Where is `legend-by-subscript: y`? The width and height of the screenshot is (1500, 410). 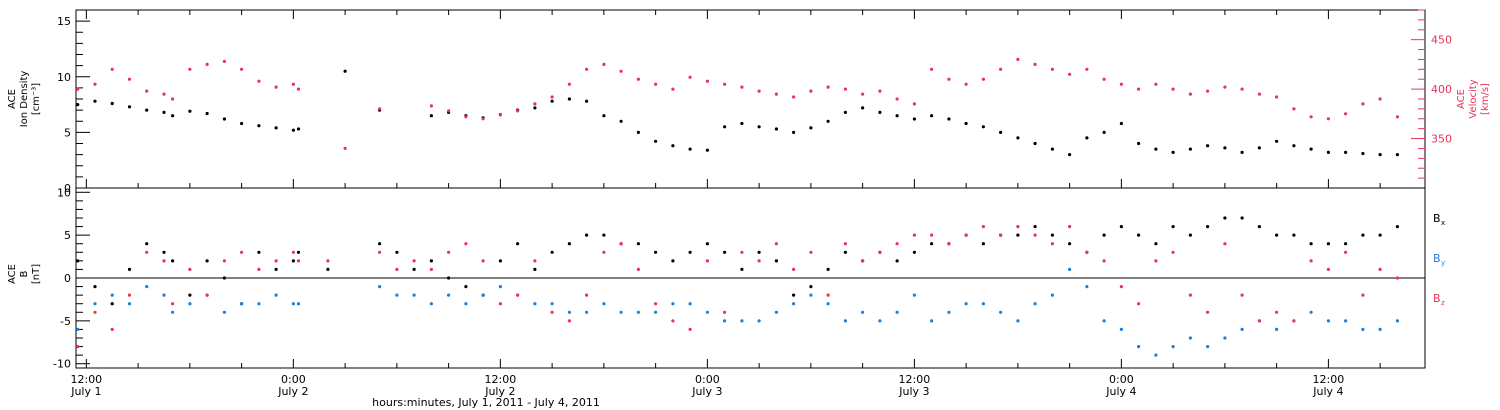
legend-by-subscript: y is located at coordinates (1443, 263).